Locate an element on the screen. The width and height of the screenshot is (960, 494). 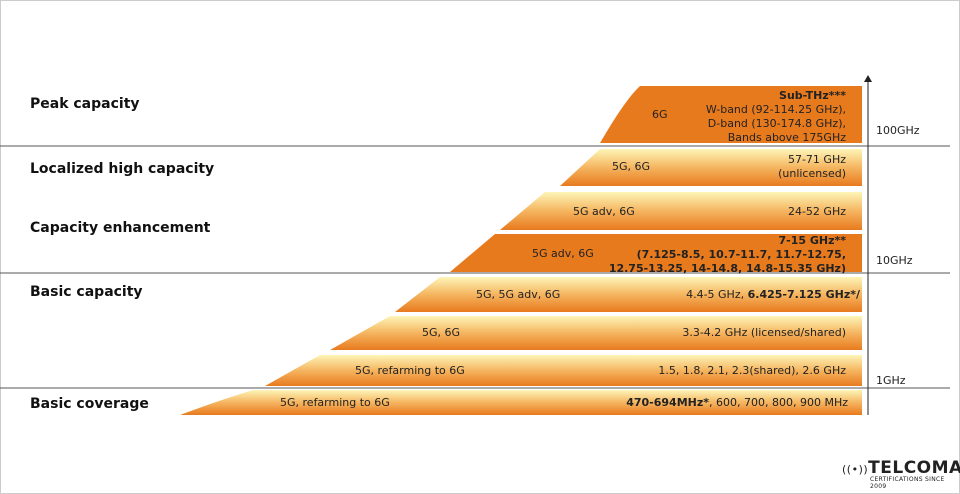
category-label: Basic coverage is located at coordinates (89, 404).